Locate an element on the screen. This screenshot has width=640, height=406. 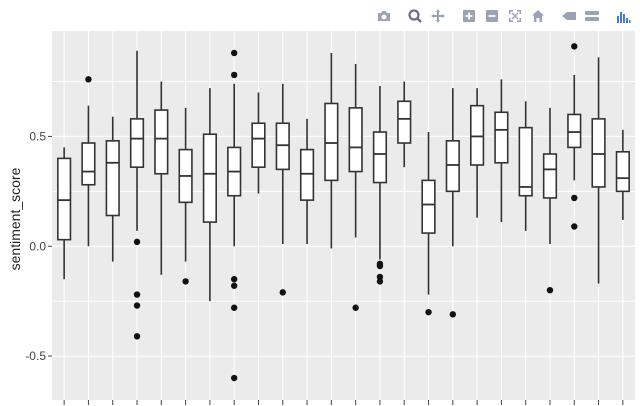
y-tick-label: 0.0 is located at coordinates (37, 246).